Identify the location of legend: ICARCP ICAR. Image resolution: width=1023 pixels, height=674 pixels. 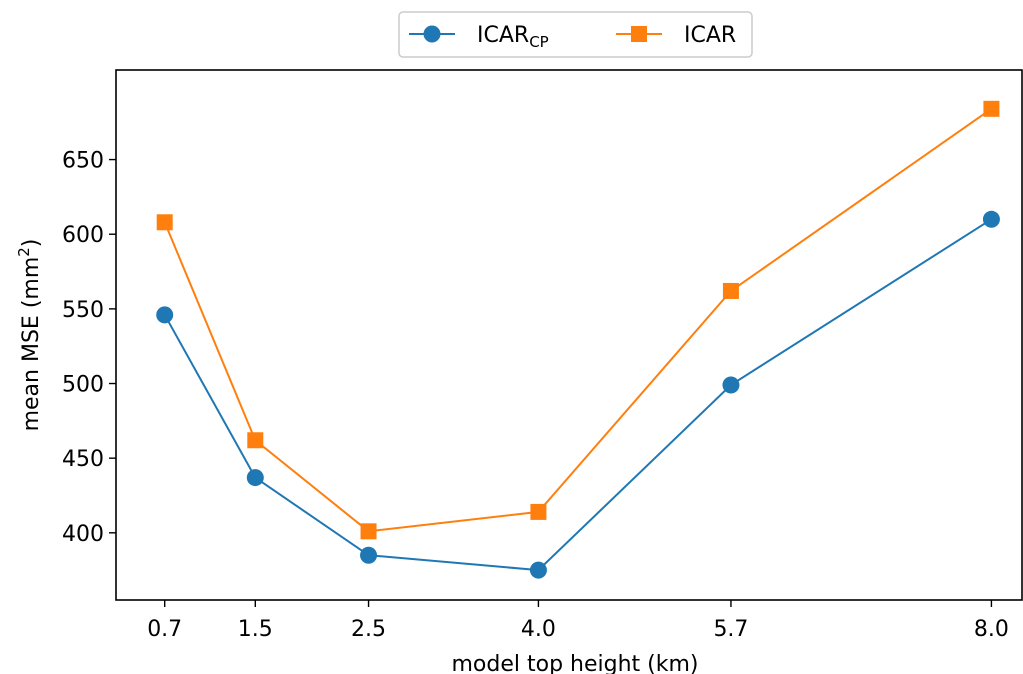
(575, 34).